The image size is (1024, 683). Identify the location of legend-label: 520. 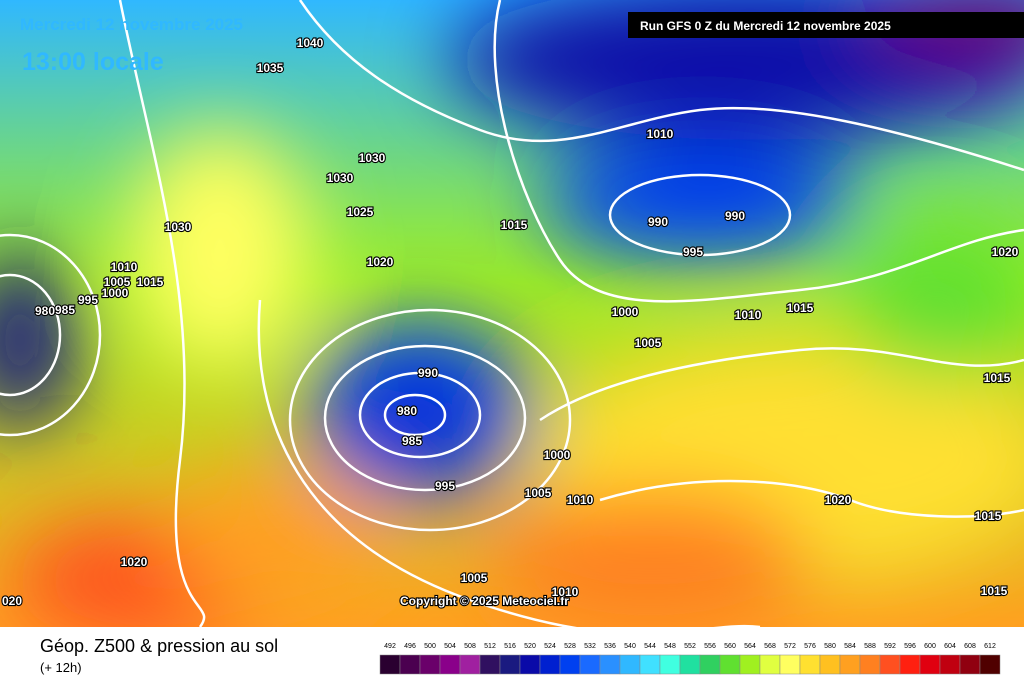
(530, 646).